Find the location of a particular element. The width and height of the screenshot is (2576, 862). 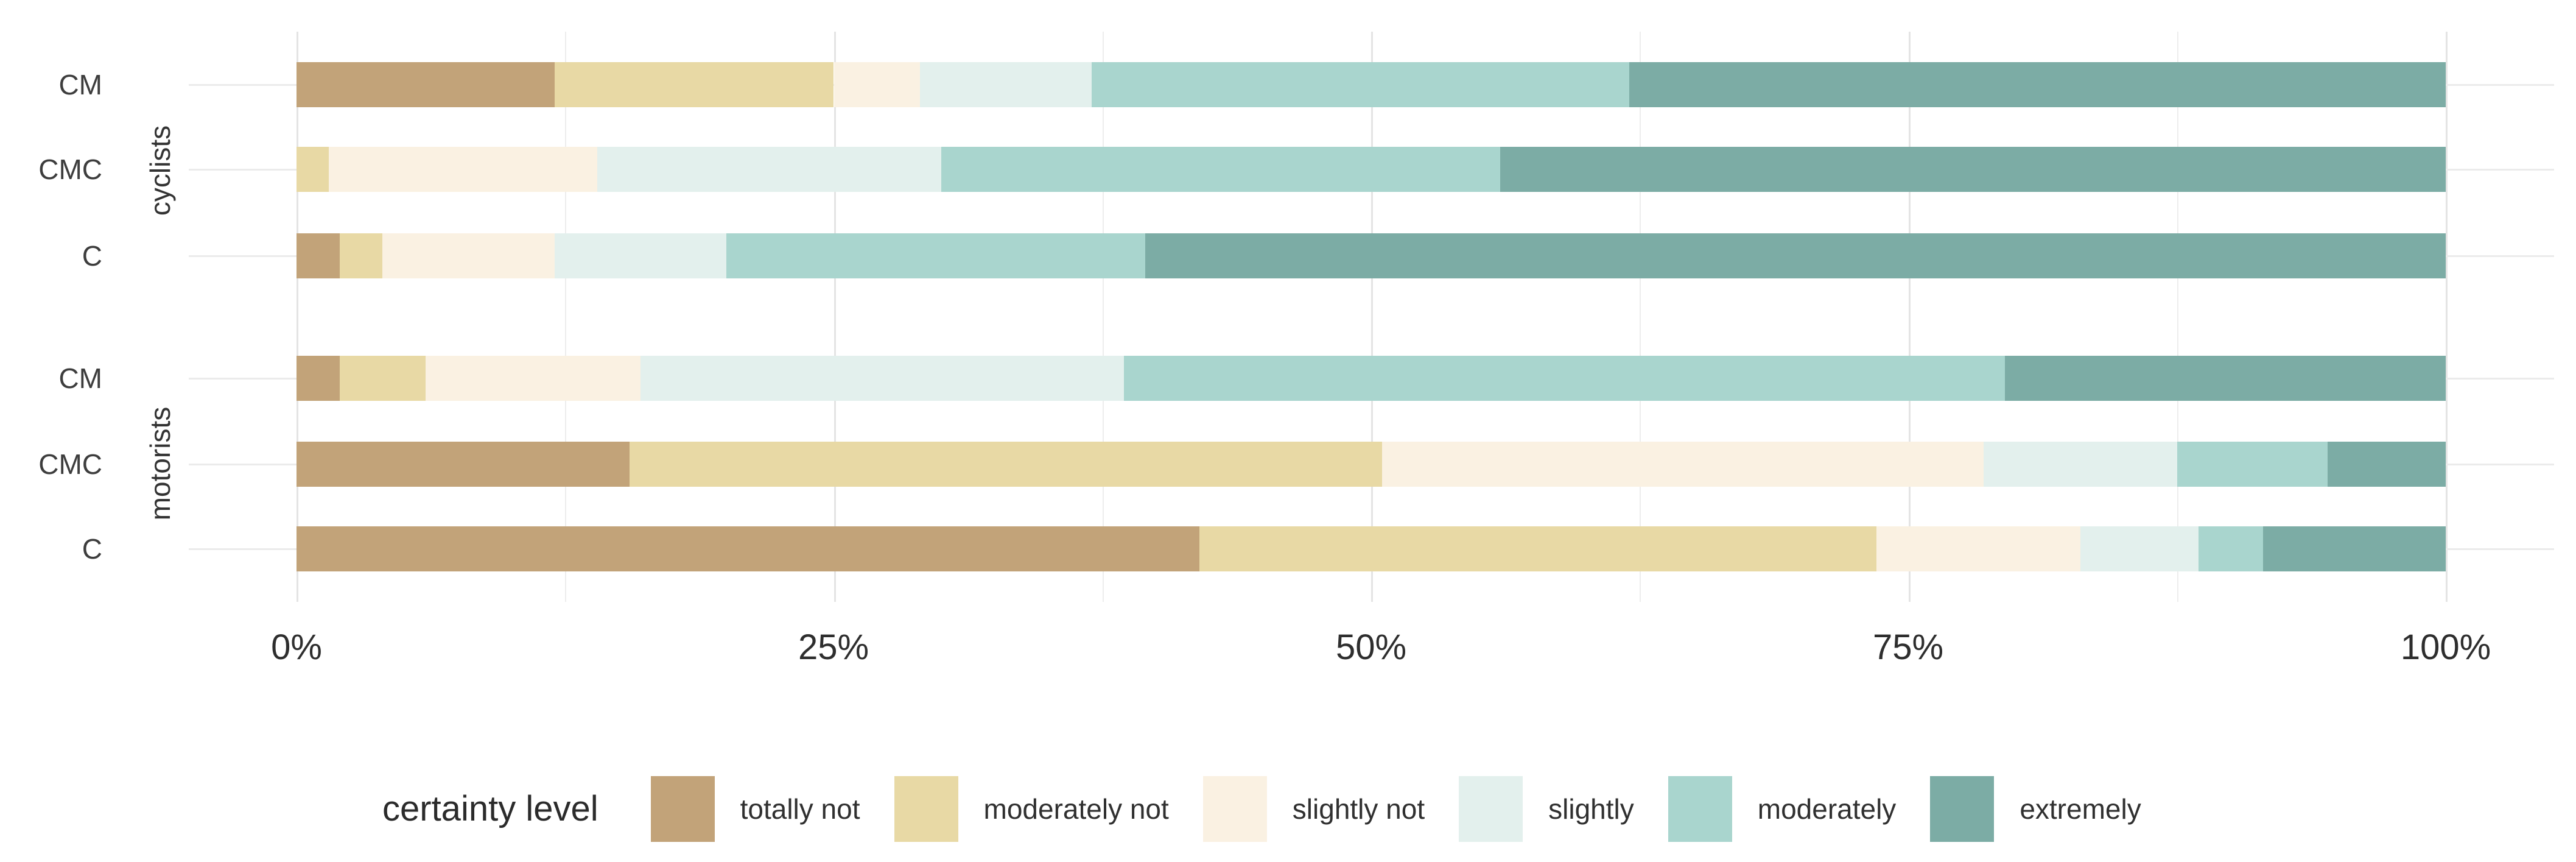

legend-item-moderately: moderately is located at coordinates (1783, 809).